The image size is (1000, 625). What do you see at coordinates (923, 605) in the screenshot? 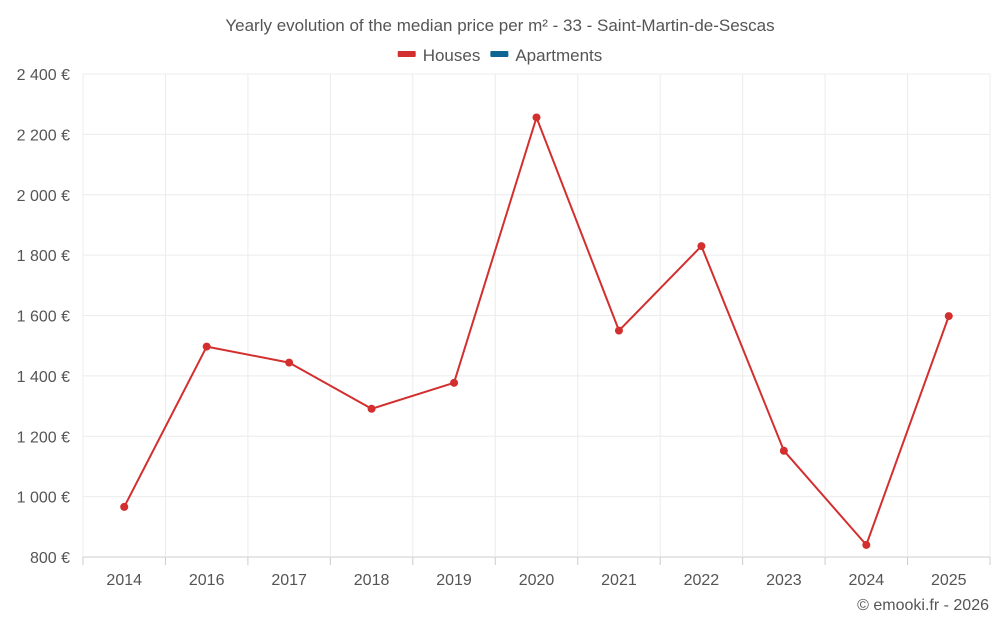
I see `credit: © emooki.fr - 2026` at bounding box center [923, 605].